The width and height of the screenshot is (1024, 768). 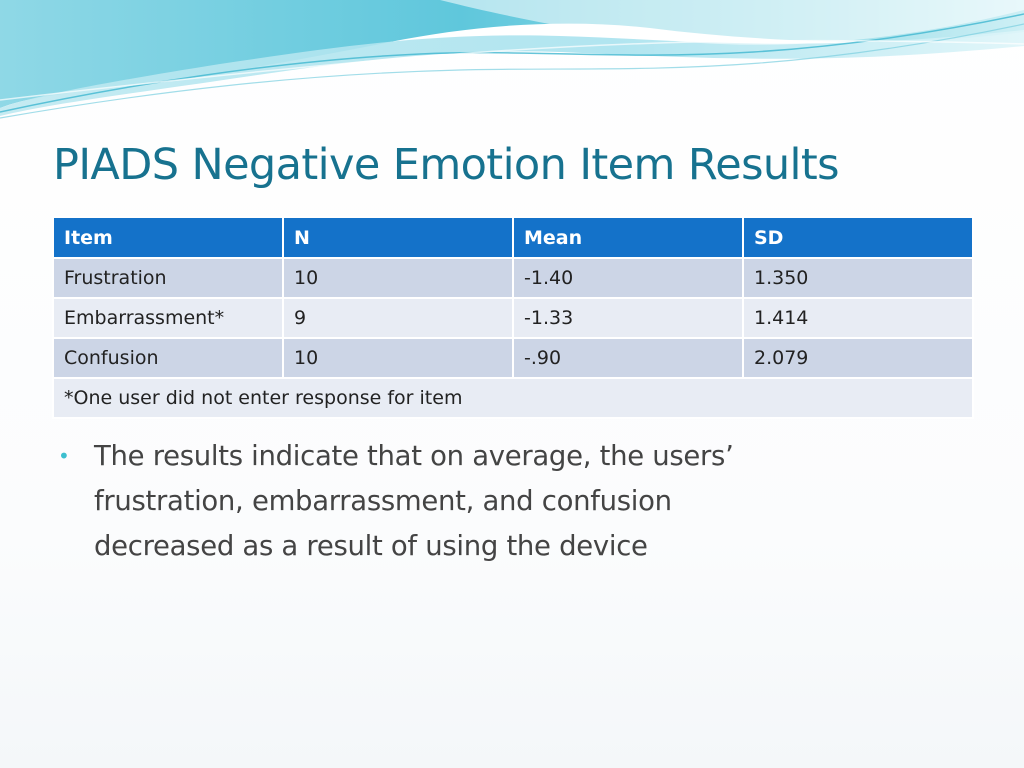 I want to click on cell-item: Frustration, so click(x=168, y=278).